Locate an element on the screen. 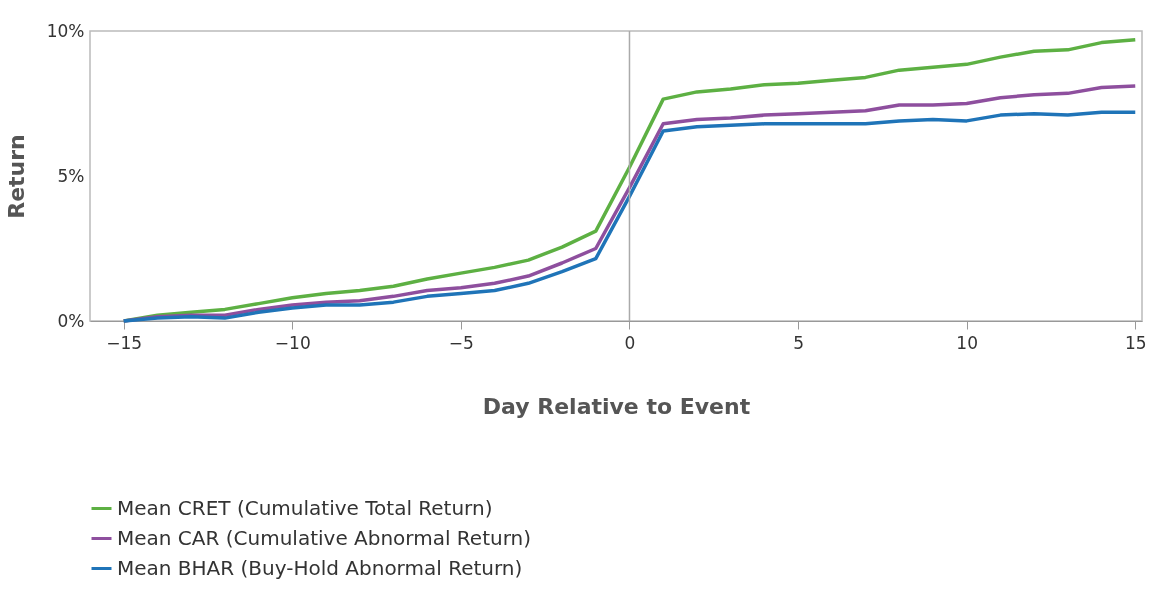 The height and width of the screenshot is (613, 1165). x-tick-label: 5 is located at coordinates (798, 342).